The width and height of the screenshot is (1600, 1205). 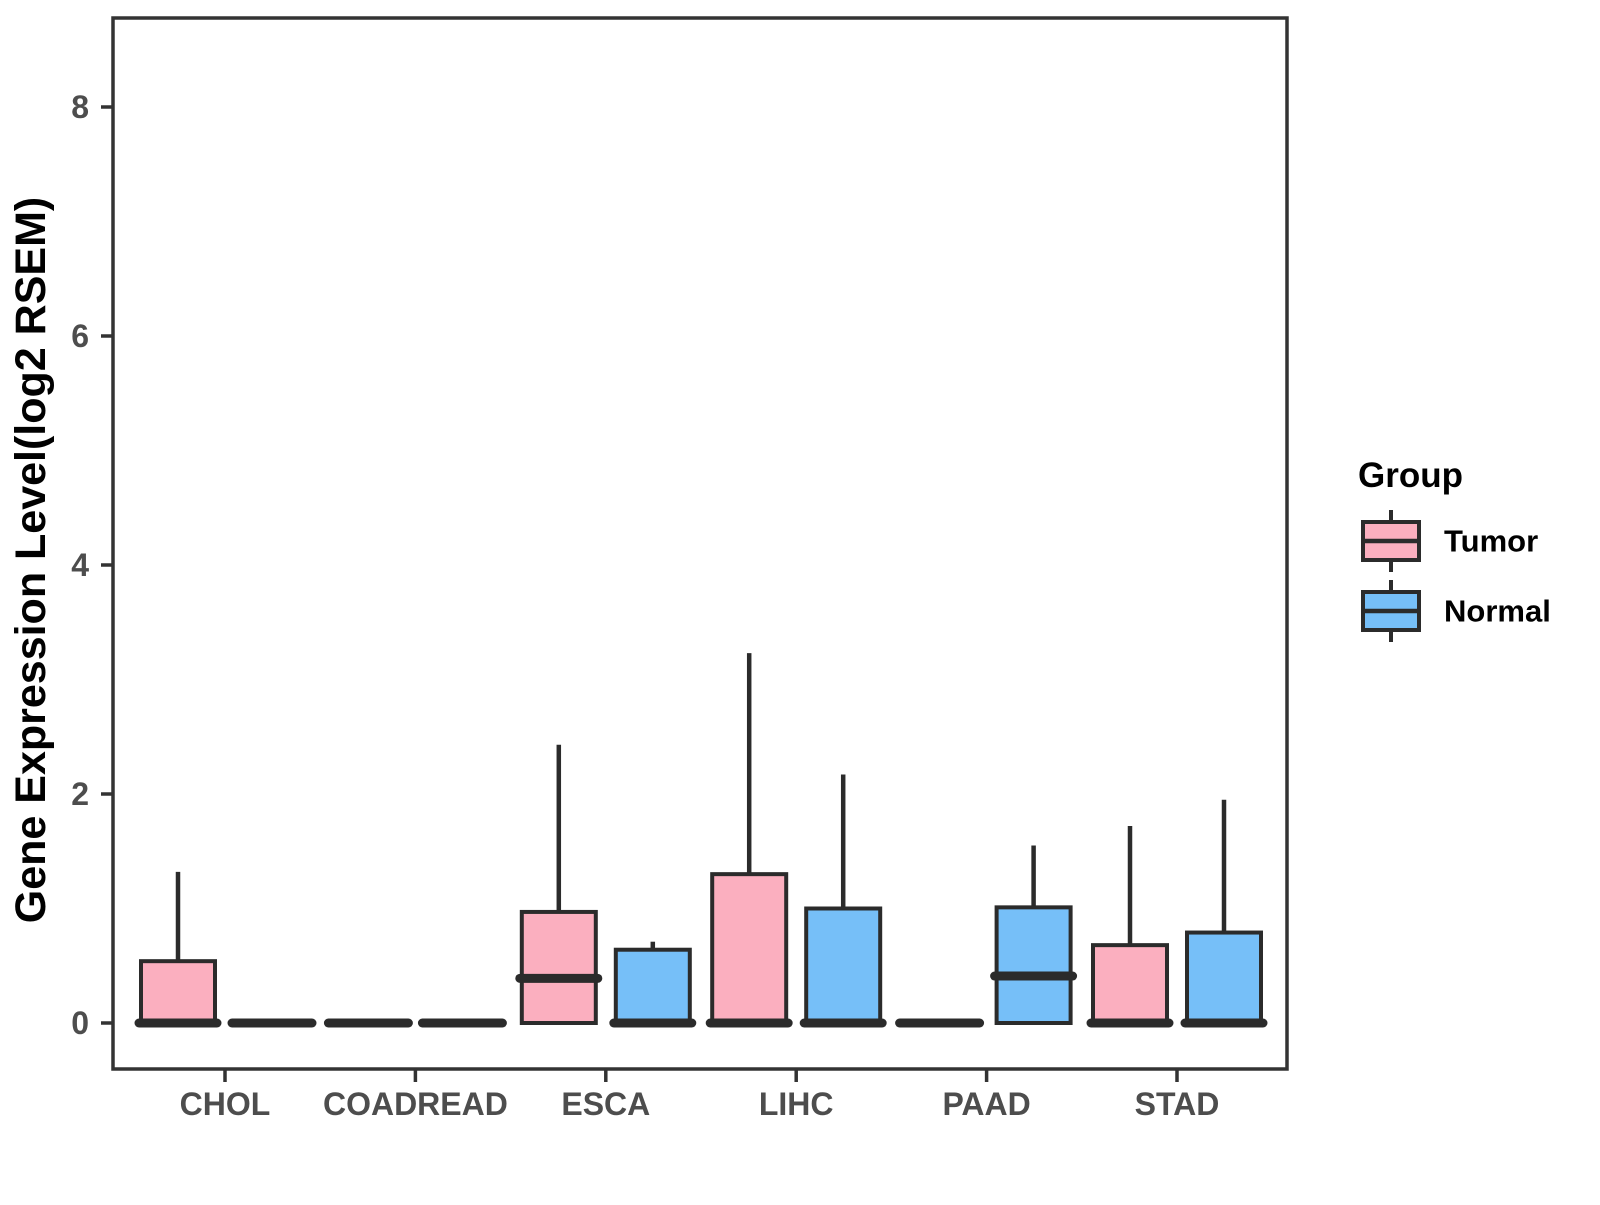 I want to click on box-Normal-STAD, so click(x=1224, y=977).